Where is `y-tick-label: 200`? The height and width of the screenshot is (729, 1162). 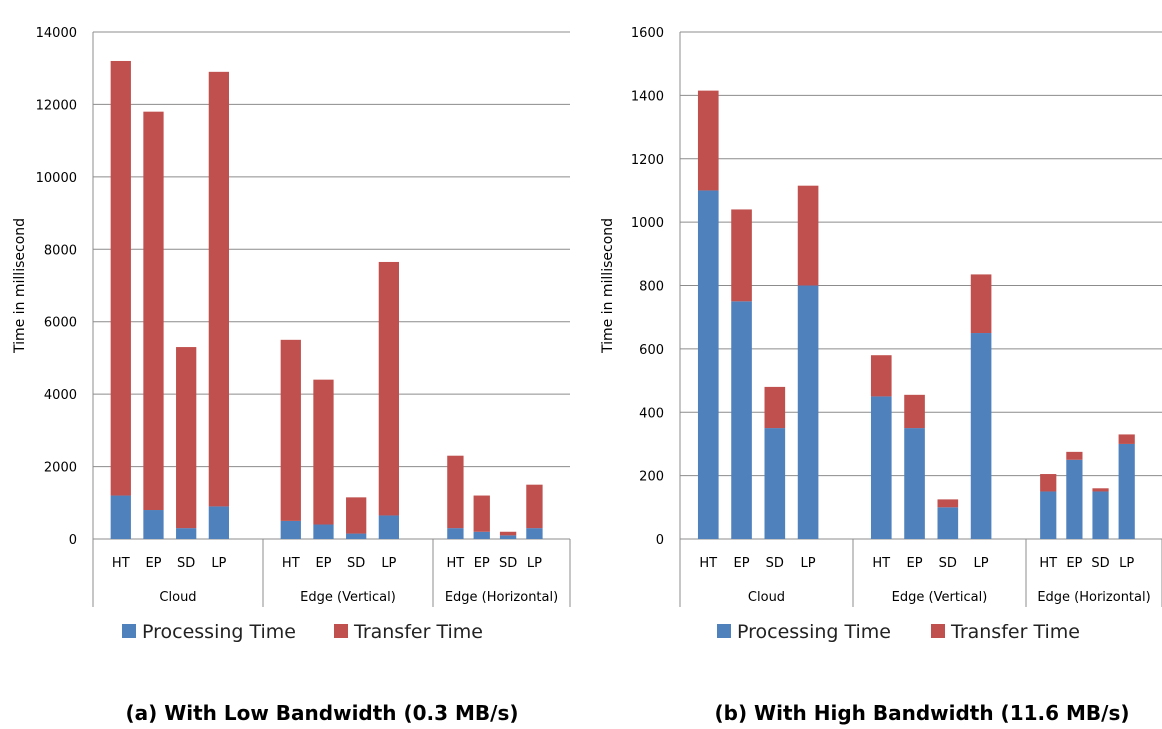
y-tick-label: 200 is located at coordinates (651, 477).